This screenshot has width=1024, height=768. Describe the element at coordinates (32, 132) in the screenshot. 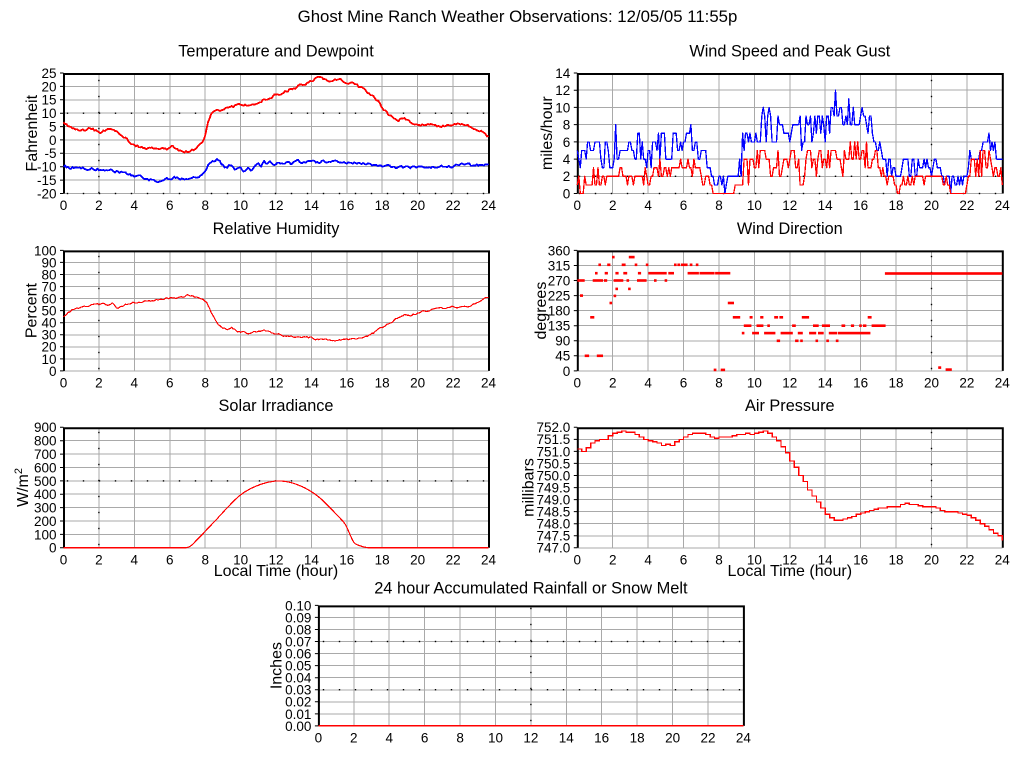

I see `svg-text: Fahrenheit` at that location.